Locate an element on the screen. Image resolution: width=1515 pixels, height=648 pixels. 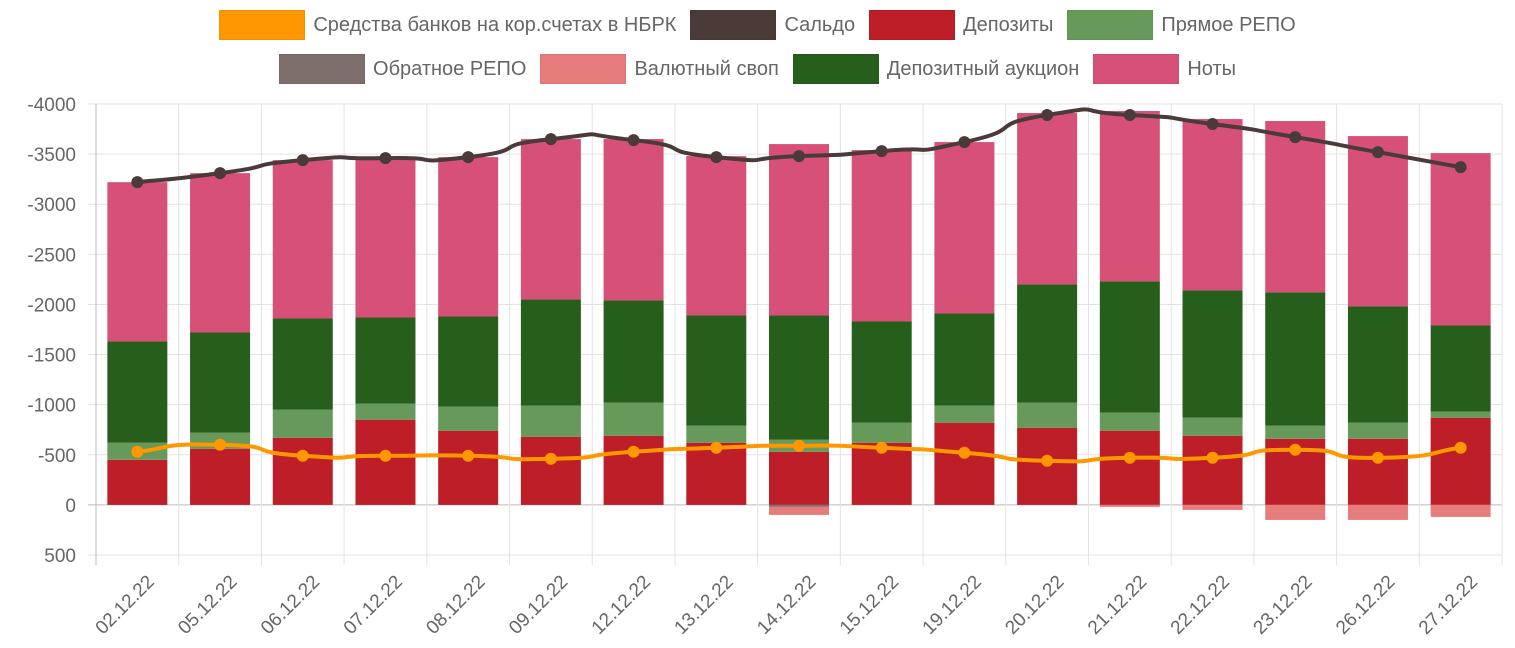
legend-item: Депозитный аукцион is located at coordinates (935, 69).